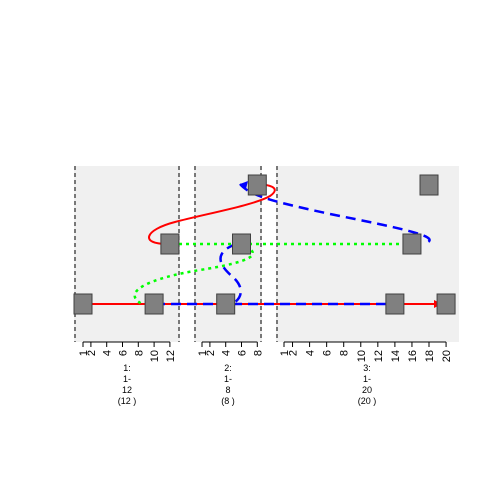  I want to click on axis-tick-label-seg1-10: 10, so click(155, 356).